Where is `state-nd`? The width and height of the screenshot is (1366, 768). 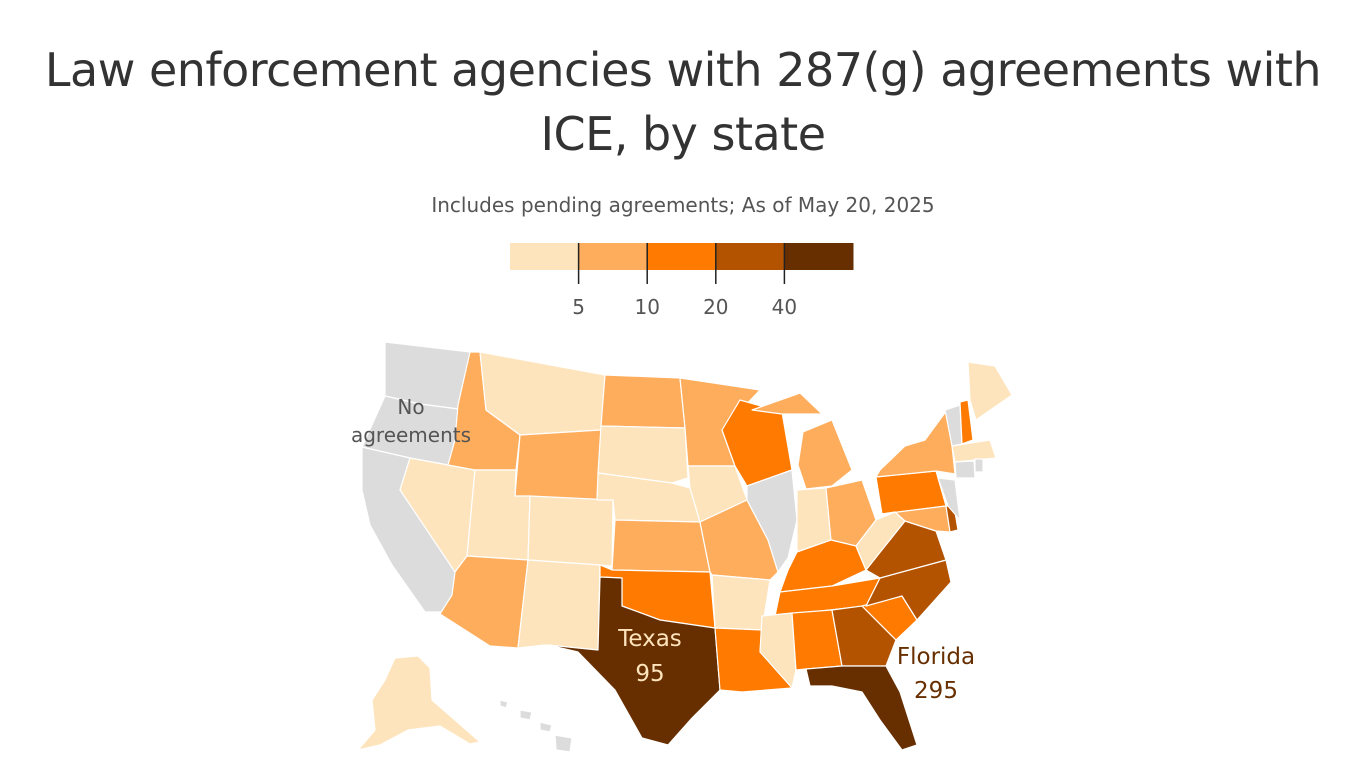
state-nd is located at coordinates (643, 401).